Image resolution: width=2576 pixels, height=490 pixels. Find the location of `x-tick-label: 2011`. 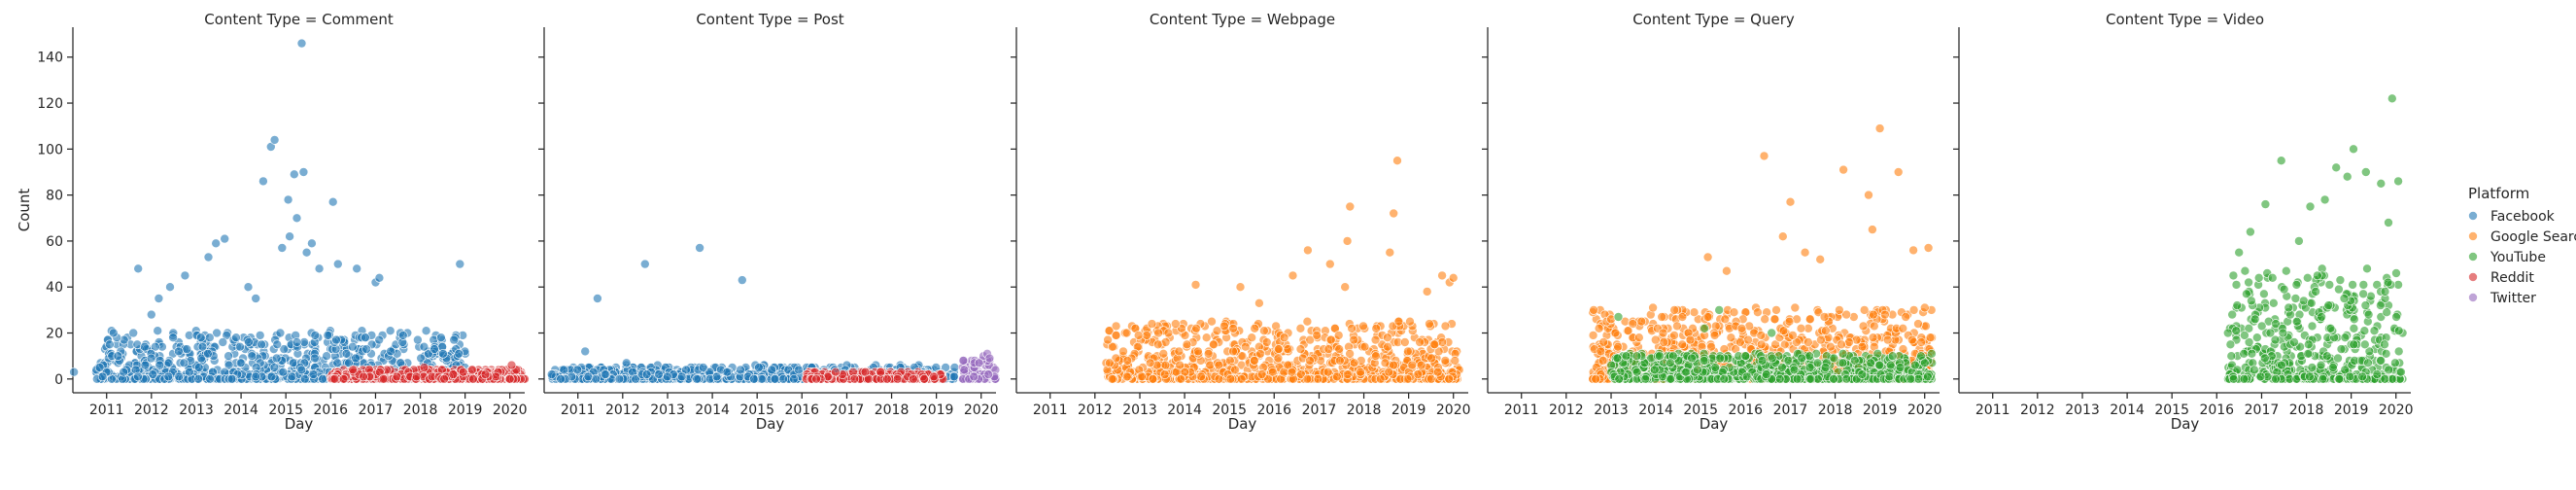

x-tick-label: 2011 is located at coordinates (1521, 410).